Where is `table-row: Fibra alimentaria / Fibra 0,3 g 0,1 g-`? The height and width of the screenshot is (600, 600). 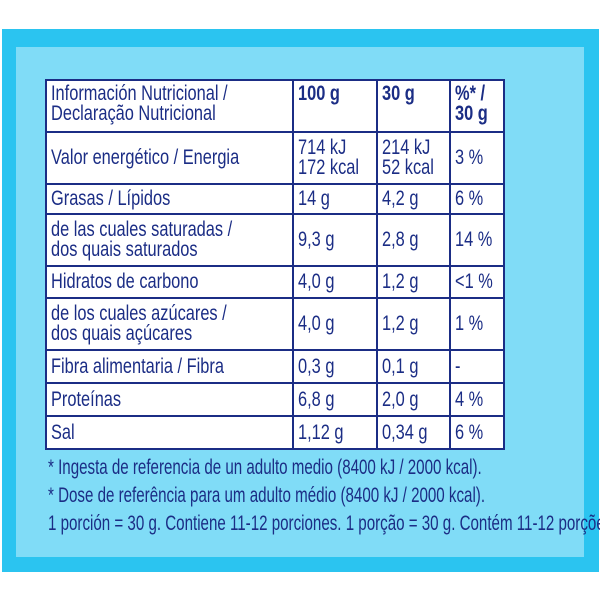
table-row: Fibra alimentaria / Fibra 0,3 g 0,1 g- is located at coordinates (275, 366).